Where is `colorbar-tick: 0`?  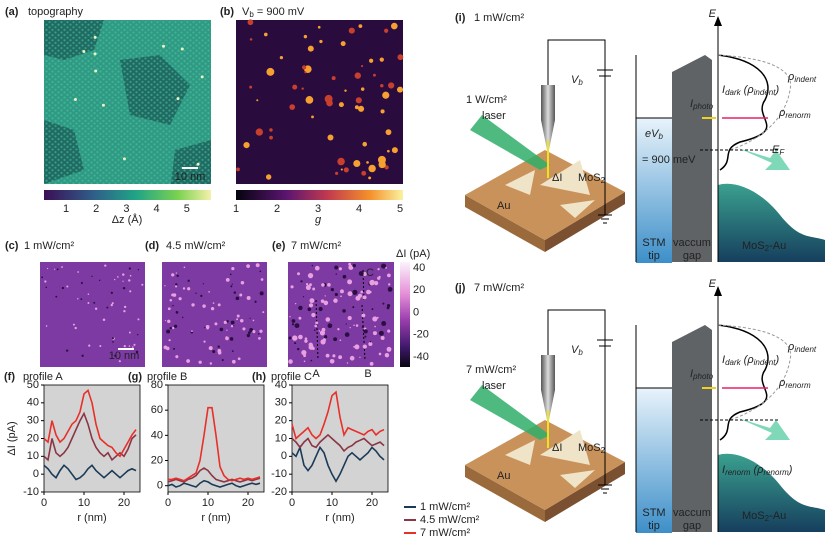
colorbar-tick: 0 is located at coordinates (416, 312).